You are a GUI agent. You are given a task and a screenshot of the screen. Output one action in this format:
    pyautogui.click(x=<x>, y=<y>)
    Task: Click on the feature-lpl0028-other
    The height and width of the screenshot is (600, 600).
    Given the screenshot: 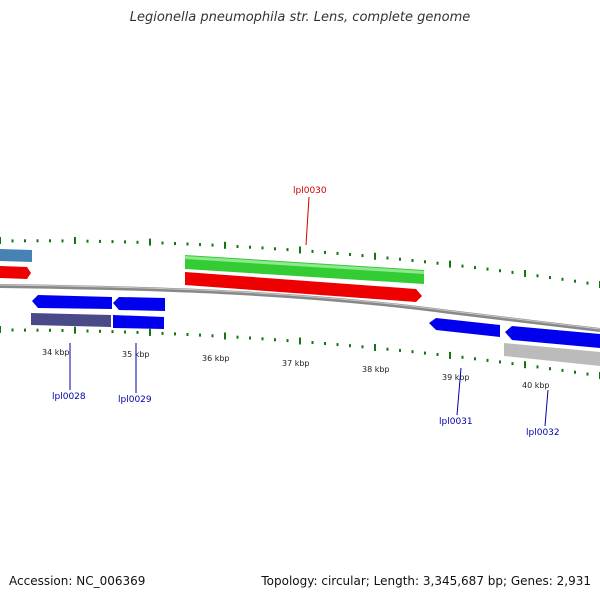 What is the action you would take?
    pyautogui.click(x=71, y=320)
    